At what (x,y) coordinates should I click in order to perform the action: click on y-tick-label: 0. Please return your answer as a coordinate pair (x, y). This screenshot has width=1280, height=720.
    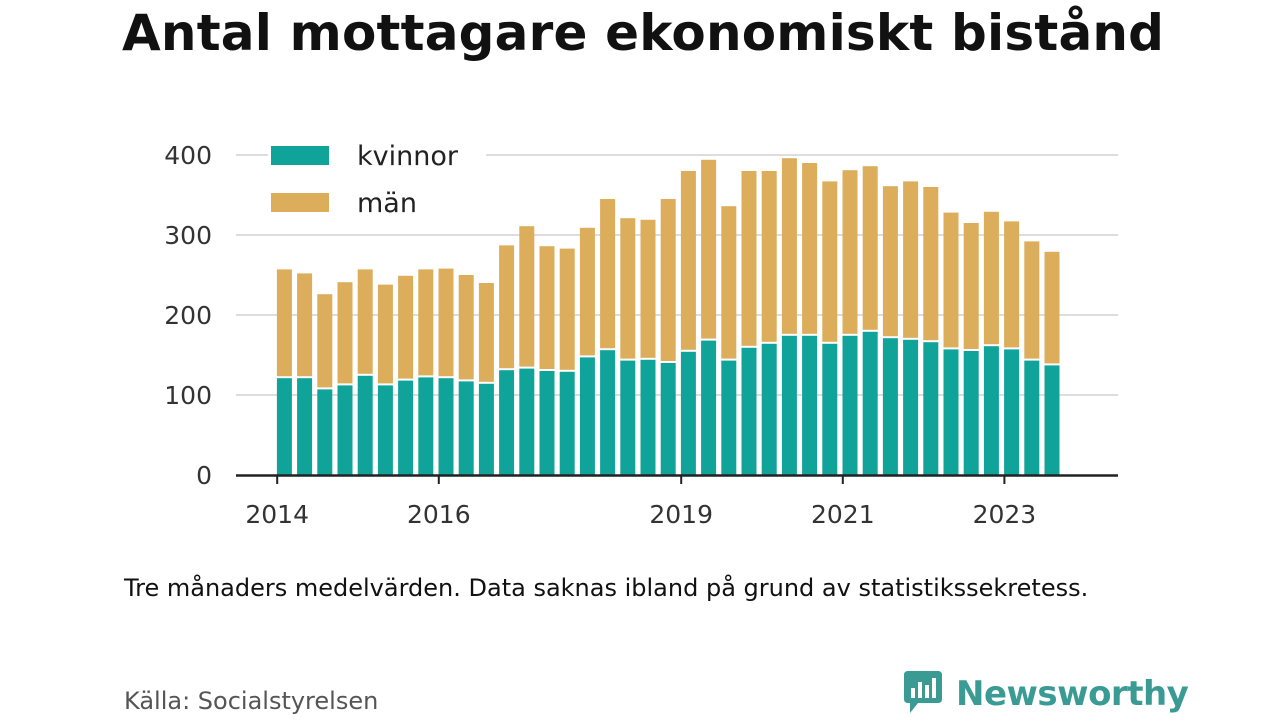
    Looking at the image, I should click on (204, 475).